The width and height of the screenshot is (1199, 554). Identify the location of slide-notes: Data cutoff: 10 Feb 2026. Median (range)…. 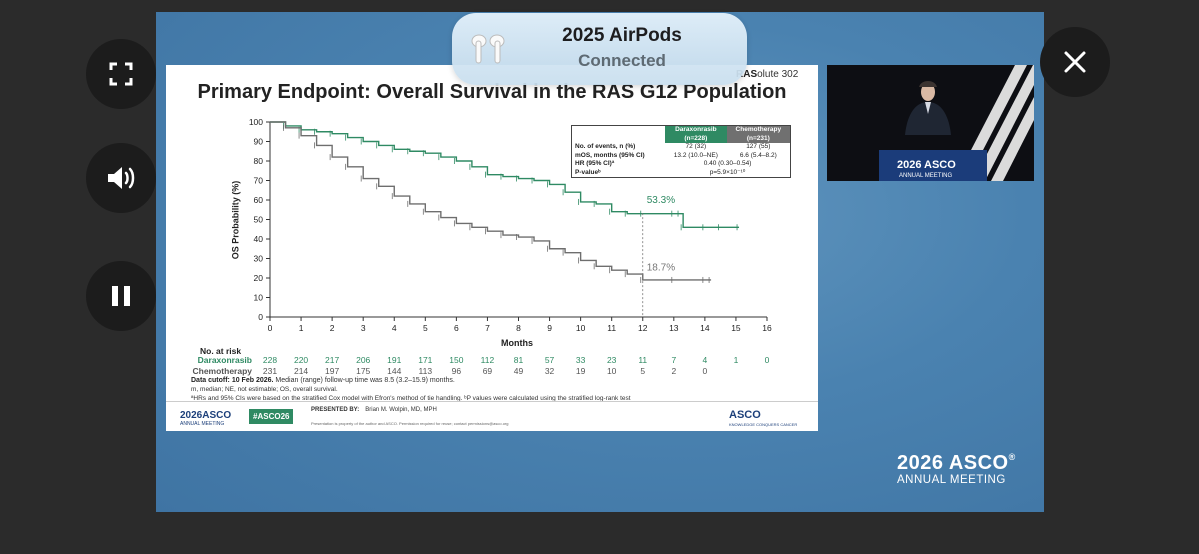
(411, 389).